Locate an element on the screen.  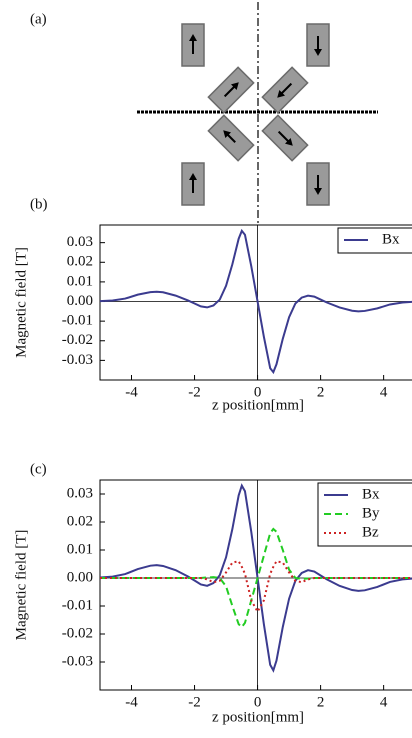
panel-label: (b) is located at coordinates (39, 204).